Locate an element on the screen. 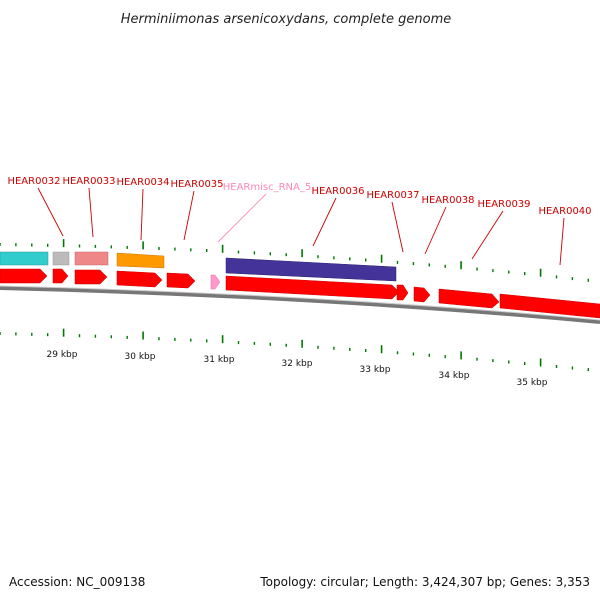  kbp-label: 35 kbp is located at coordinates (532, 383).